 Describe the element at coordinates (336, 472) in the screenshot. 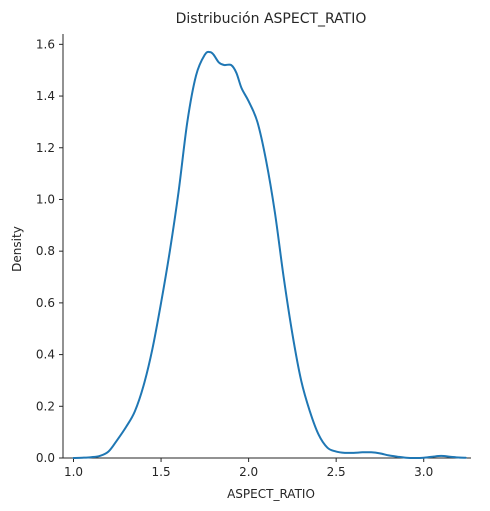

I see `x-tick-label: 2.5` at that location.